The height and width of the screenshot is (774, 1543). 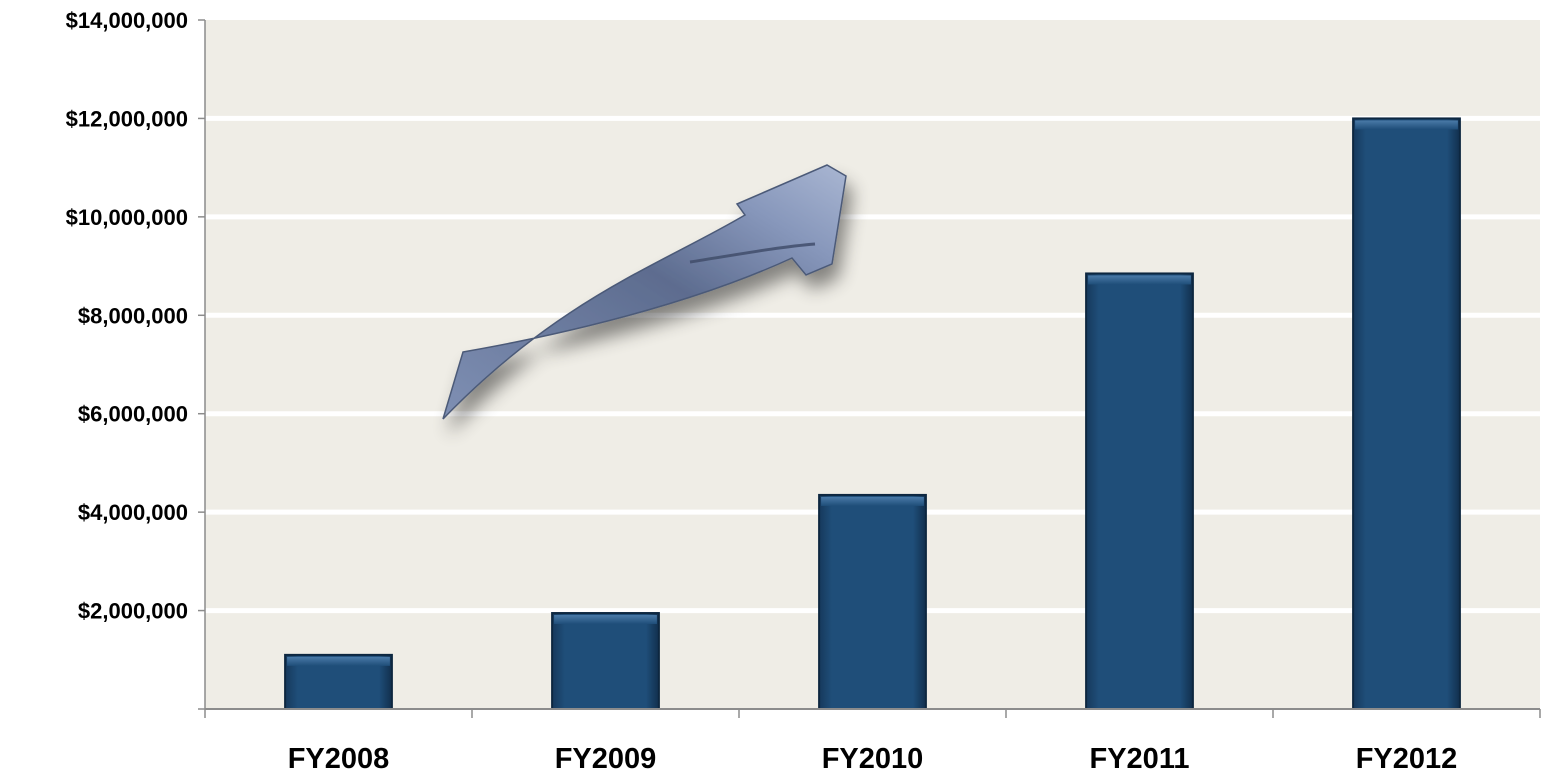 I want to click on x-tick-label: FY2010, so click(x=873, y=758).